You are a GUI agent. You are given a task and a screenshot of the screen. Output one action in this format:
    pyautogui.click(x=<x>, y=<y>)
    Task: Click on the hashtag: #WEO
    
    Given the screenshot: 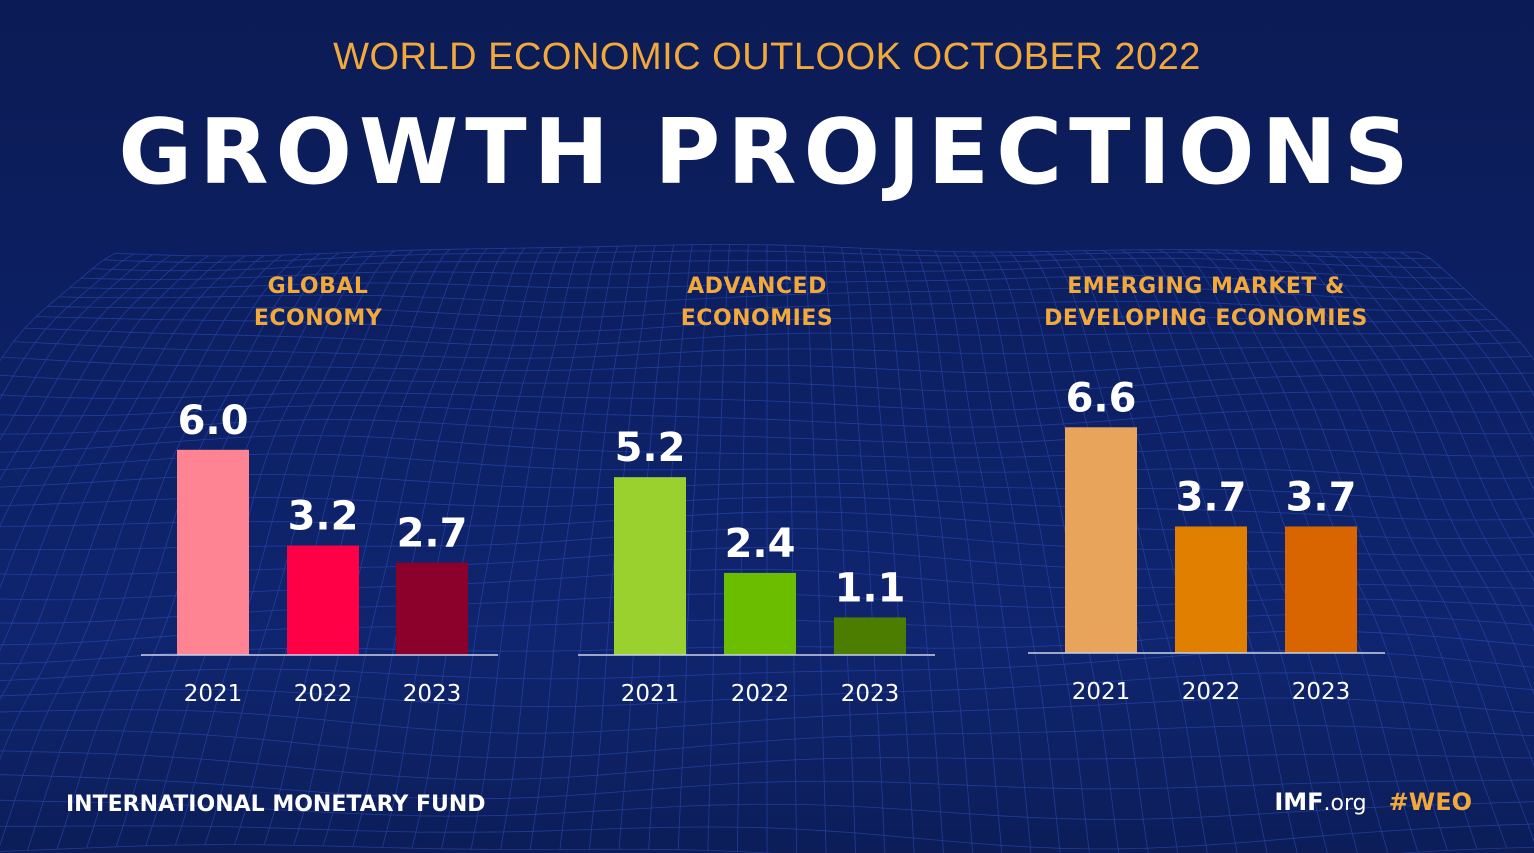 What is the action you would take?
    pyautogui.click(x=1430, y=802)
    